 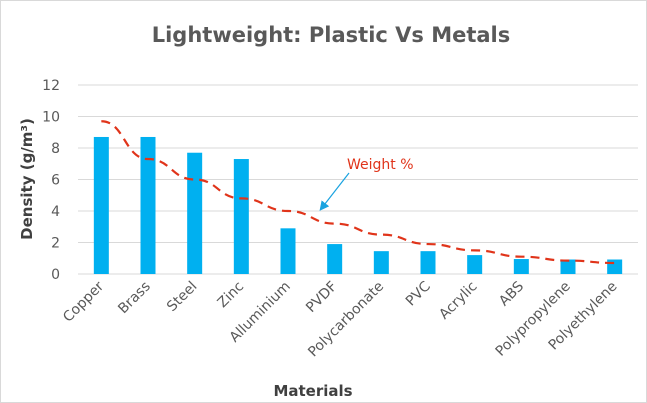 What do you see at coordinates (231, 295) in the screenshot?
I see `x-tick-label: Zinc` at bounding box center [231, 295].